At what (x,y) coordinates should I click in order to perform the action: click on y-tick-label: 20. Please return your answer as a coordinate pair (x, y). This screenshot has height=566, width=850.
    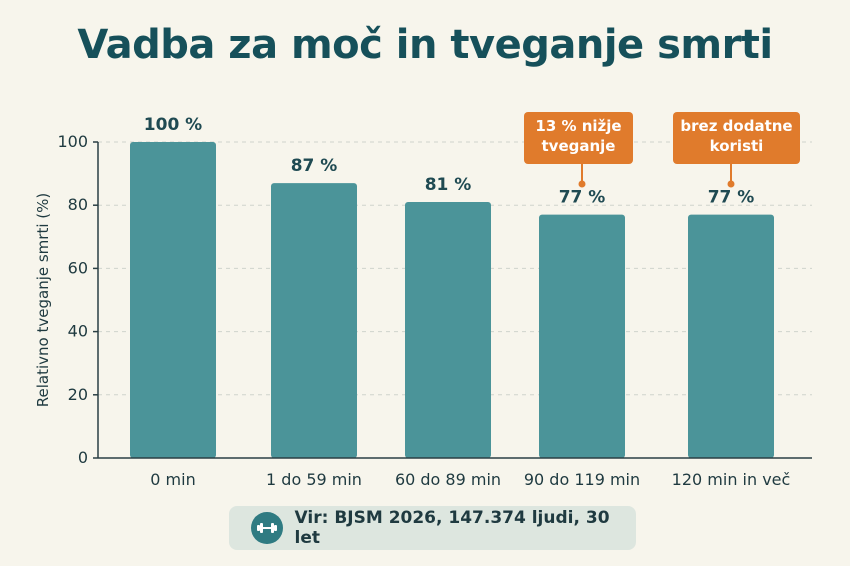
    Looking at the image, I should click on (78, 394).